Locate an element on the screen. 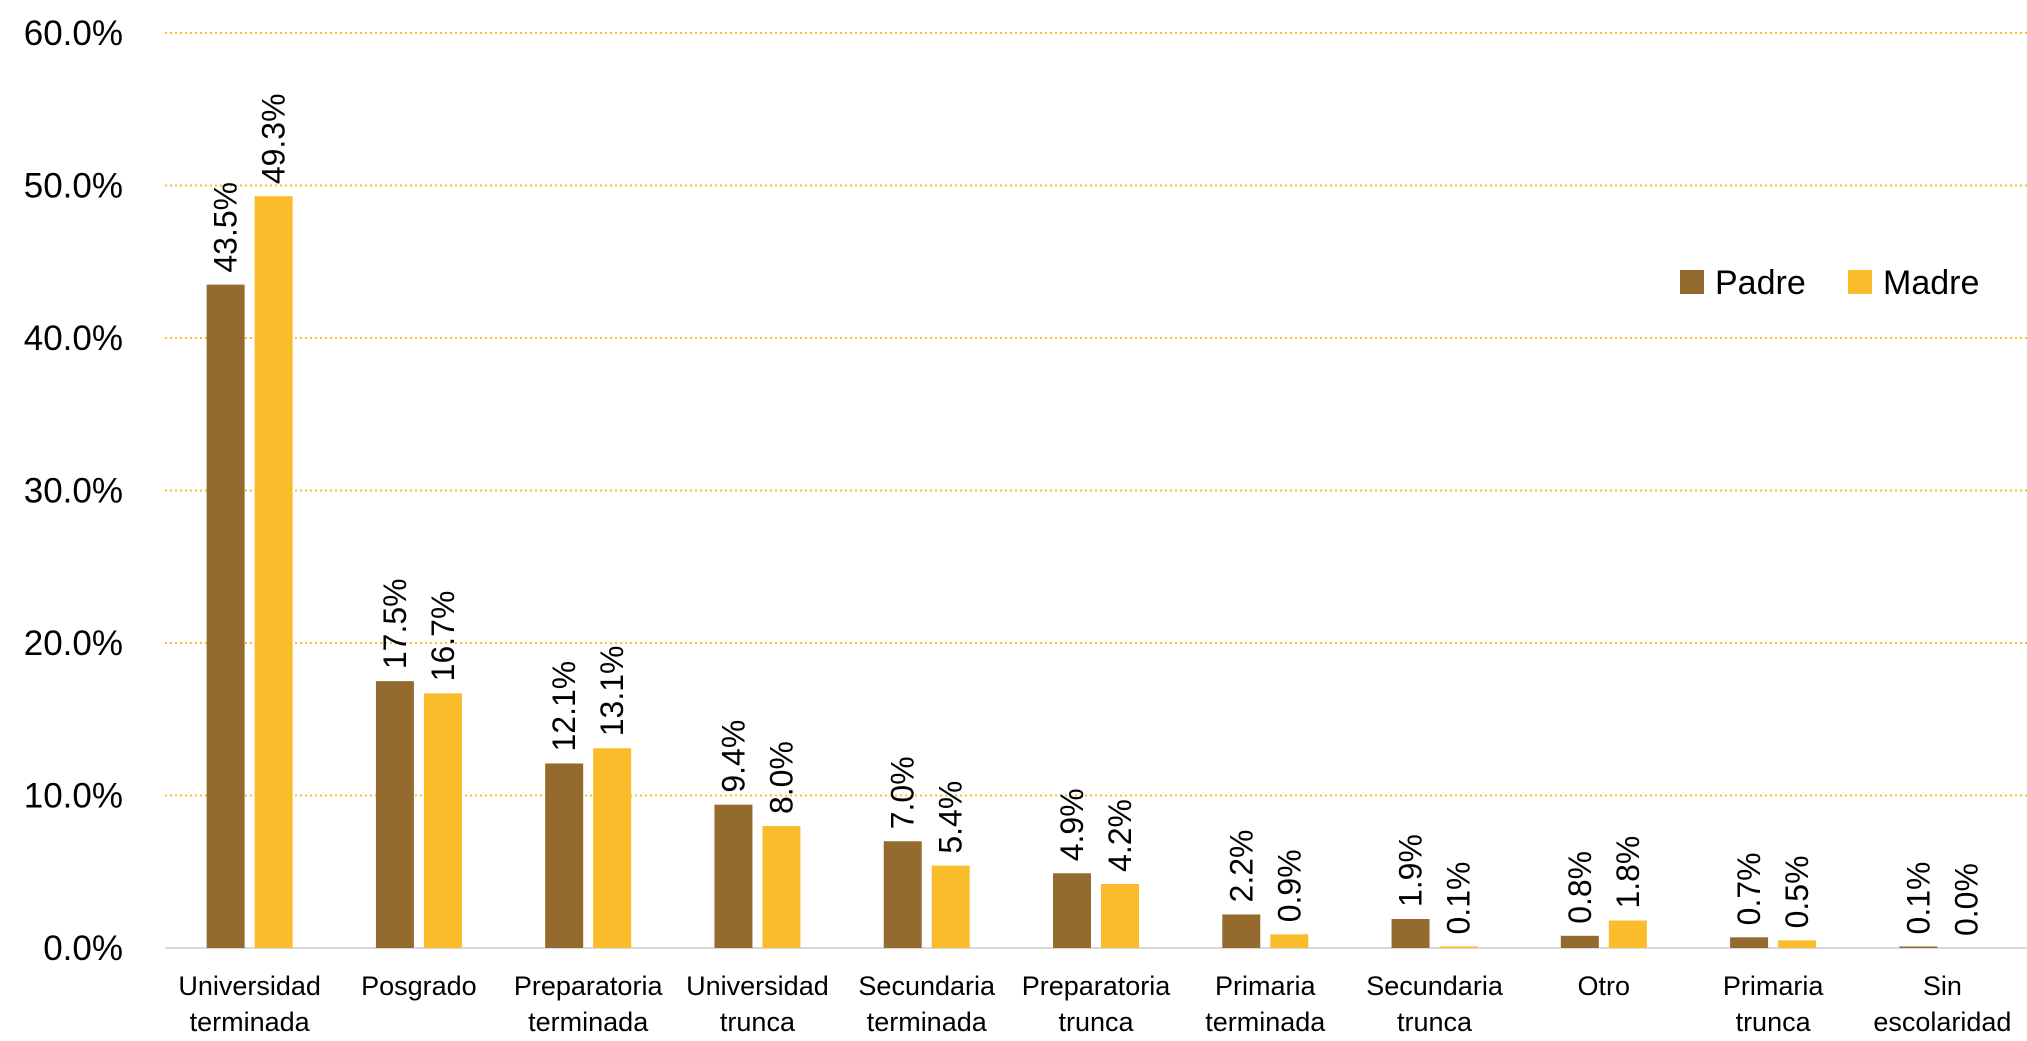 Image resolution: width=2027 pixels, height=1041 pixels. y-tick-label: 20.0% is located at coordinates (73, 643).